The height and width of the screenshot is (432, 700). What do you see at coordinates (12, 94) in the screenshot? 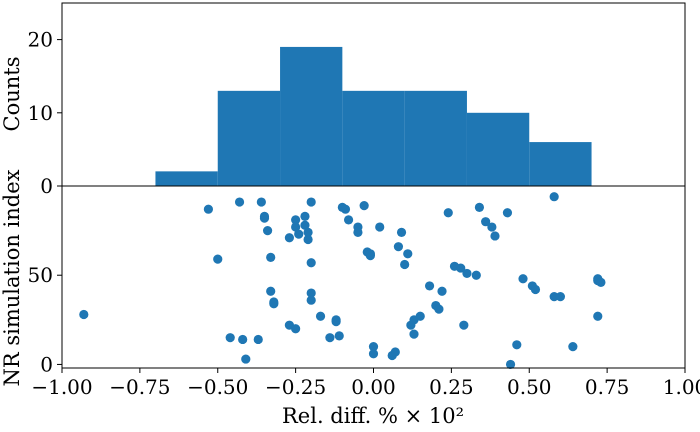
I see `histogram-y-axis-label: Counts` at bounding box center [12, 94].